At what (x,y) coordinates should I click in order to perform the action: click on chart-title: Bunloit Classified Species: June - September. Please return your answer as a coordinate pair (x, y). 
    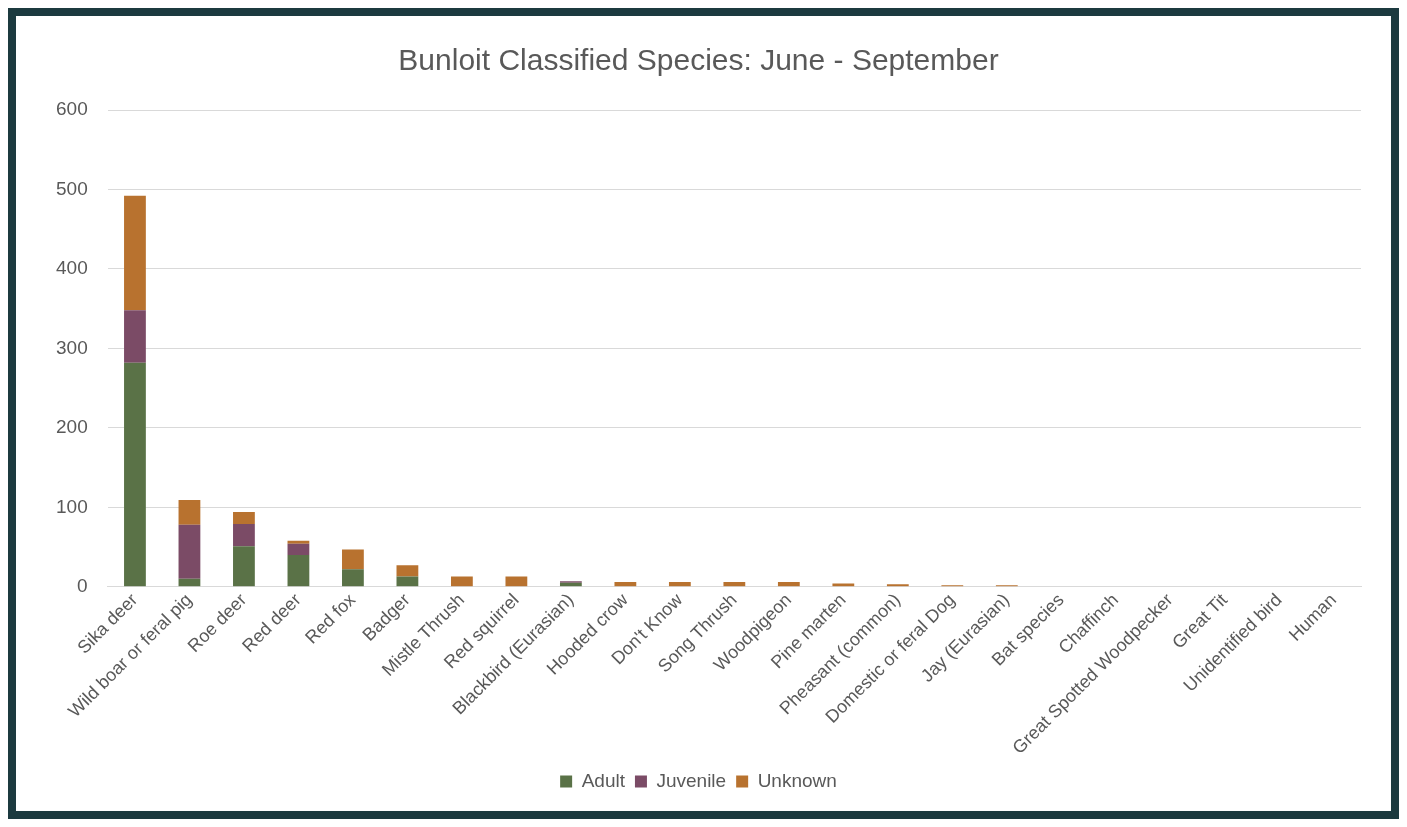
    Looking at the image, I should click on (698, 60).